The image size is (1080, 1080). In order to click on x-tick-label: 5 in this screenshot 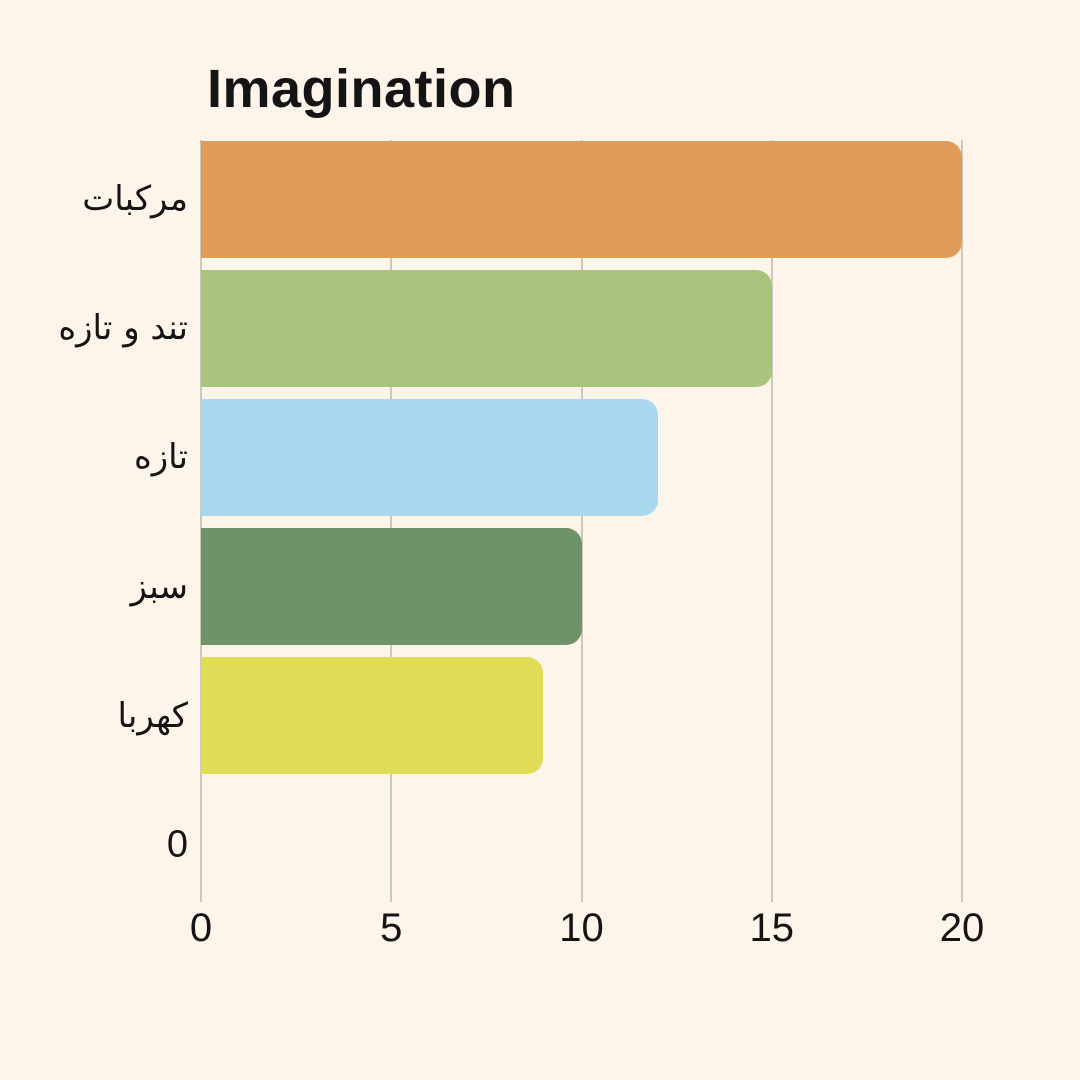, I will do `click(391, 928)`.